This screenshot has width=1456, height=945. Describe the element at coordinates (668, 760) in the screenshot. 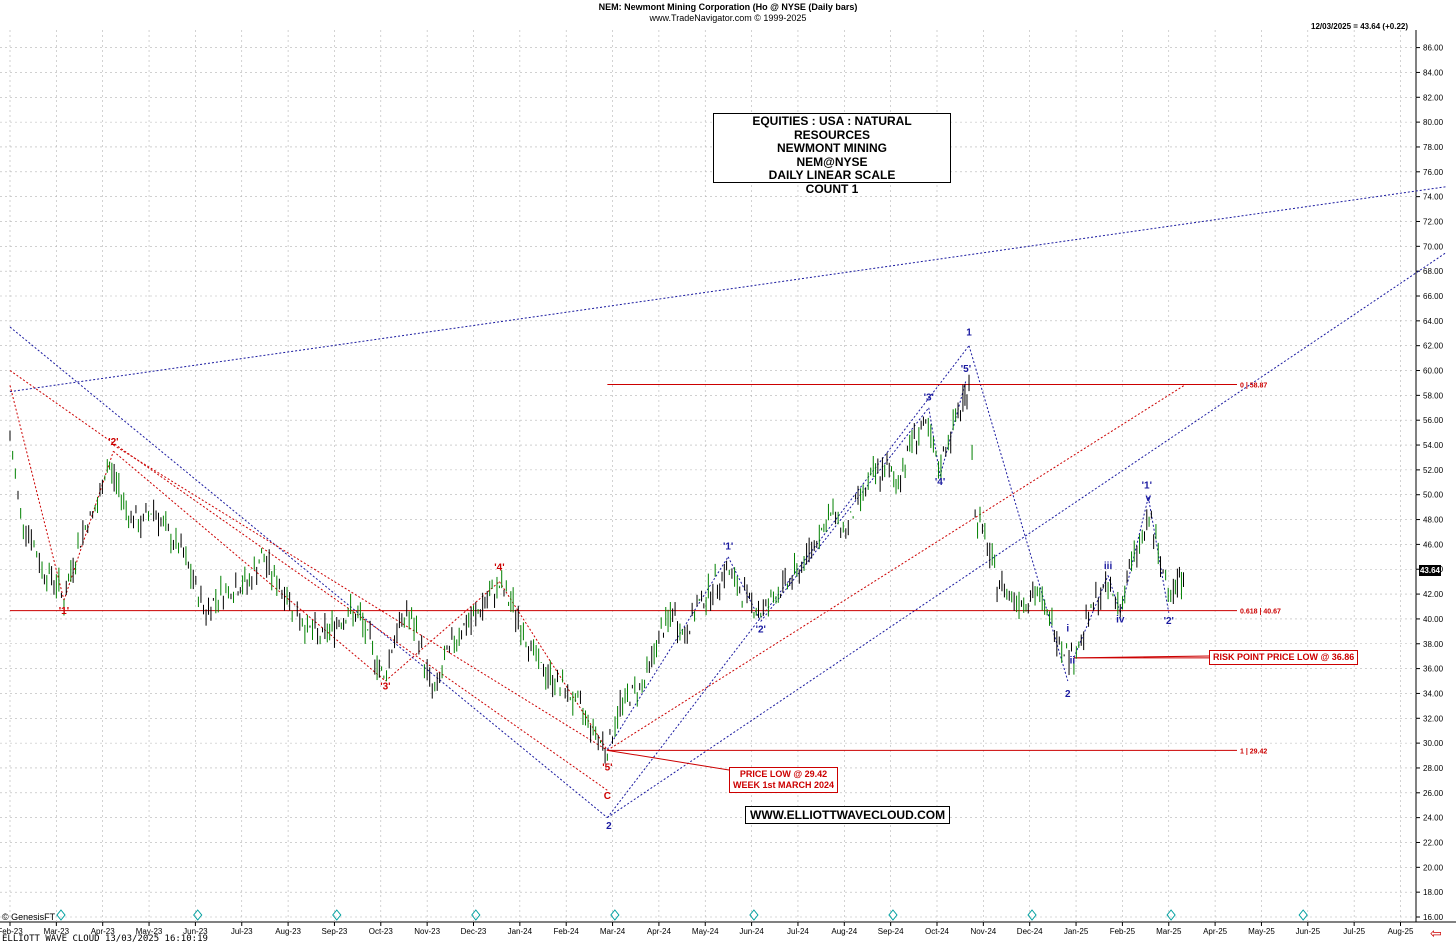

I see `price-low-connector` at that location.